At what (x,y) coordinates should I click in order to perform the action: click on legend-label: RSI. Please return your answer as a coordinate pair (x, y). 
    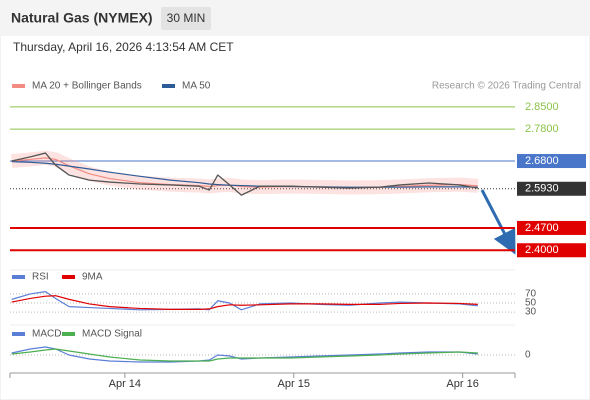
    Looking at the image, I should click on (40, 277).